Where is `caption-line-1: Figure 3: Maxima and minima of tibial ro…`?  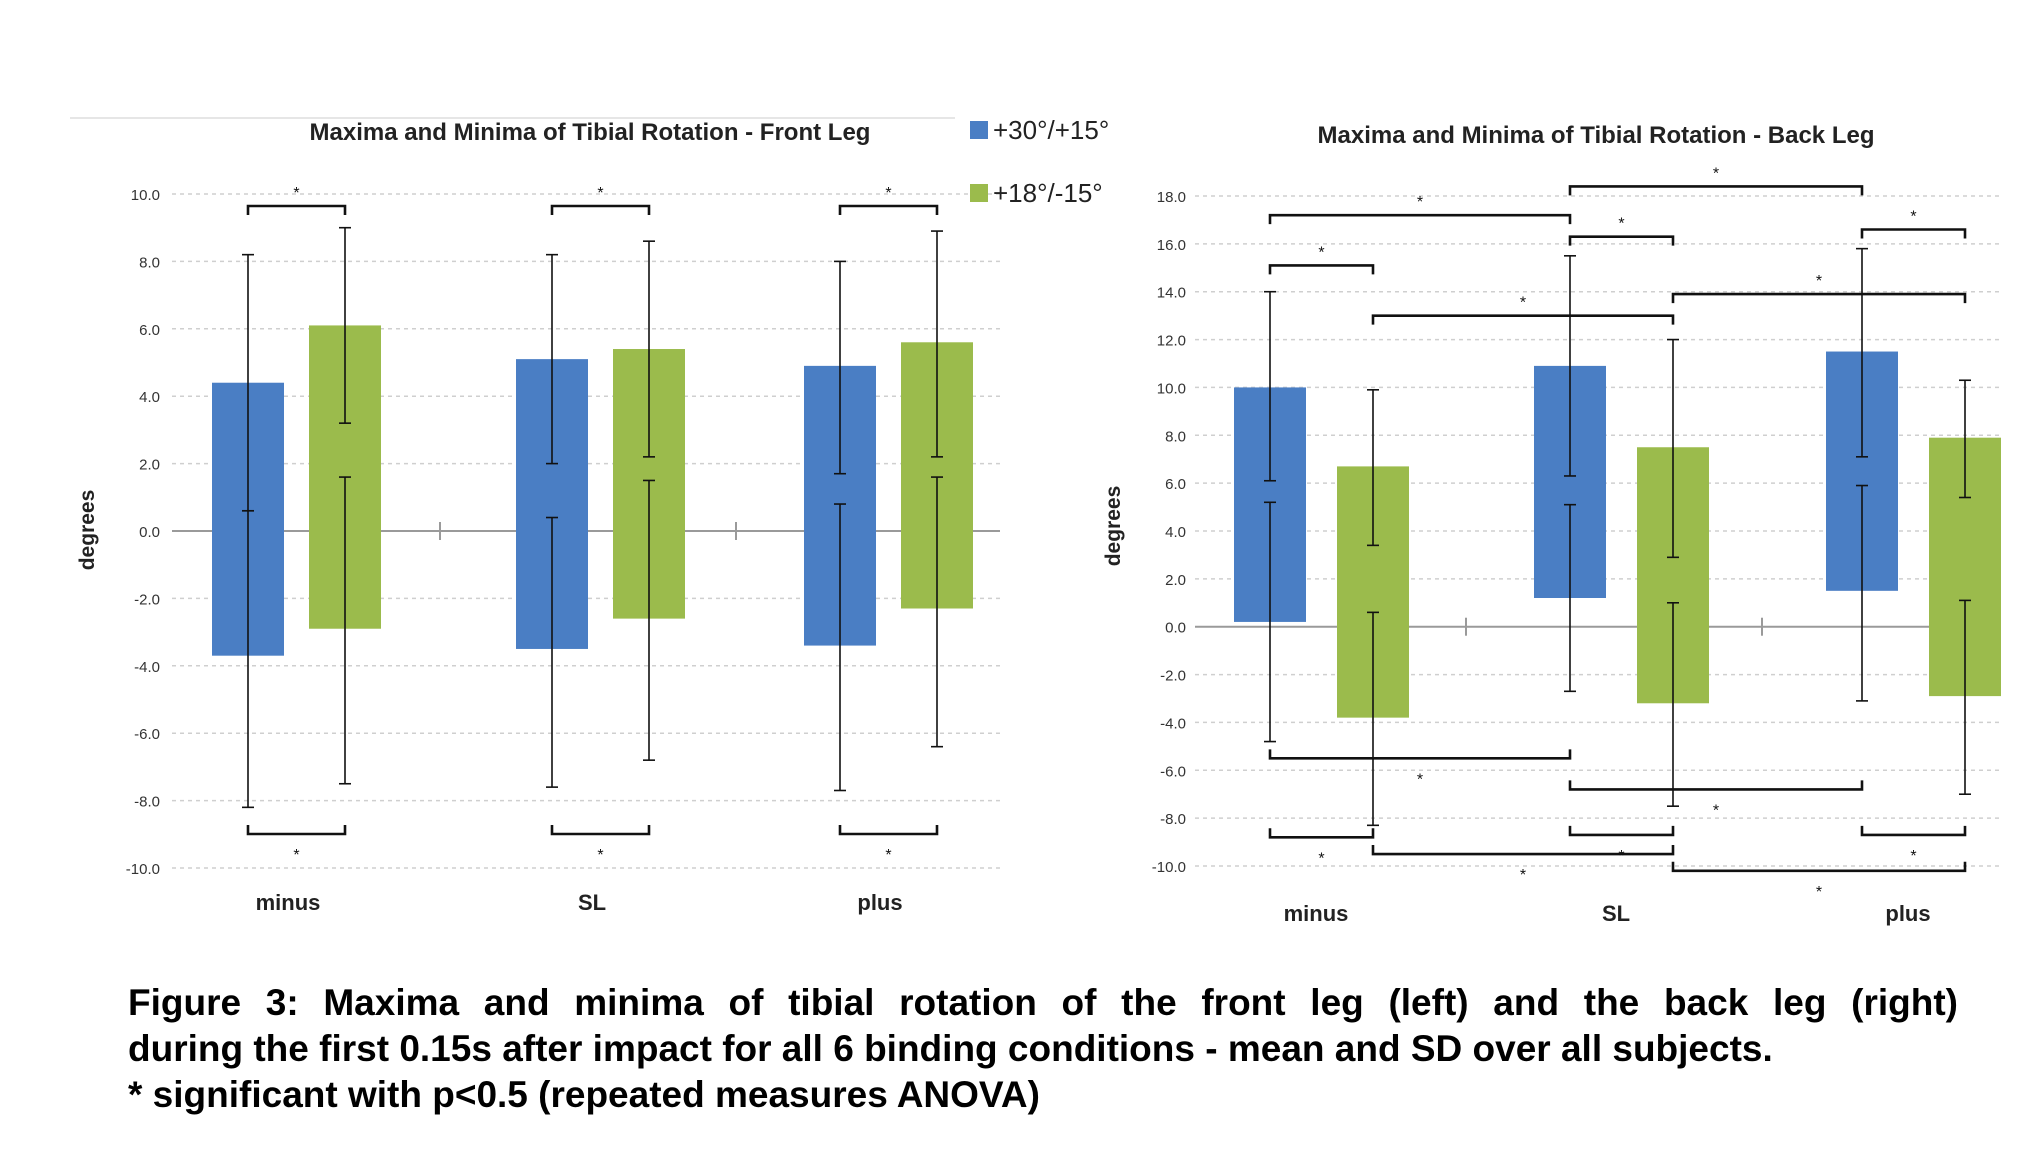 caption-line-1: Figure 3: Maxima and minima of tibial ro… is located at coordinates (1043, 1002).